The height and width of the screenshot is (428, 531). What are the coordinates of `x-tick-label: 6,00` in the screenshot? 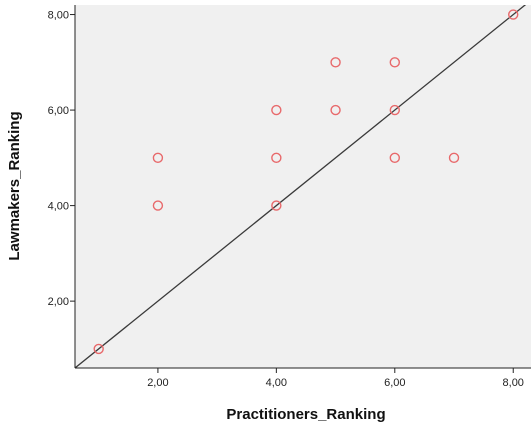 It's located at (394, 383).